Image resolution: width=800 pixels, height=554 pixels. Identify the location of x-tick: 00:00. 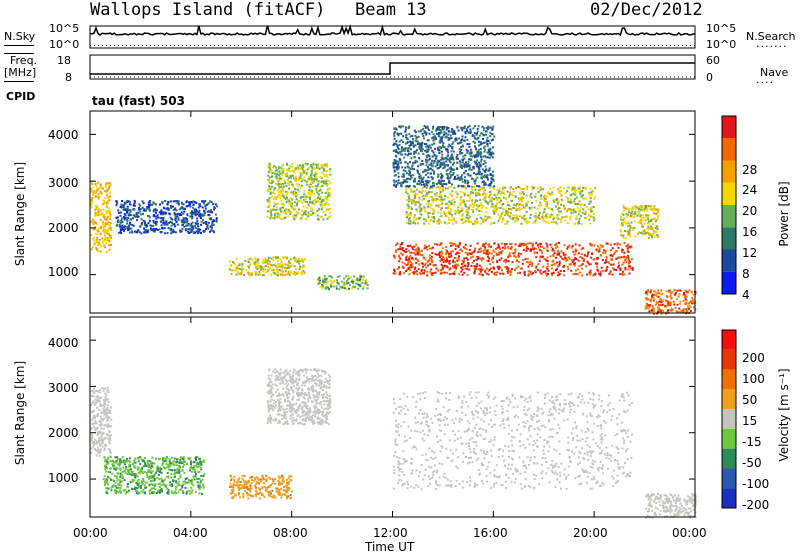
(689, 533).